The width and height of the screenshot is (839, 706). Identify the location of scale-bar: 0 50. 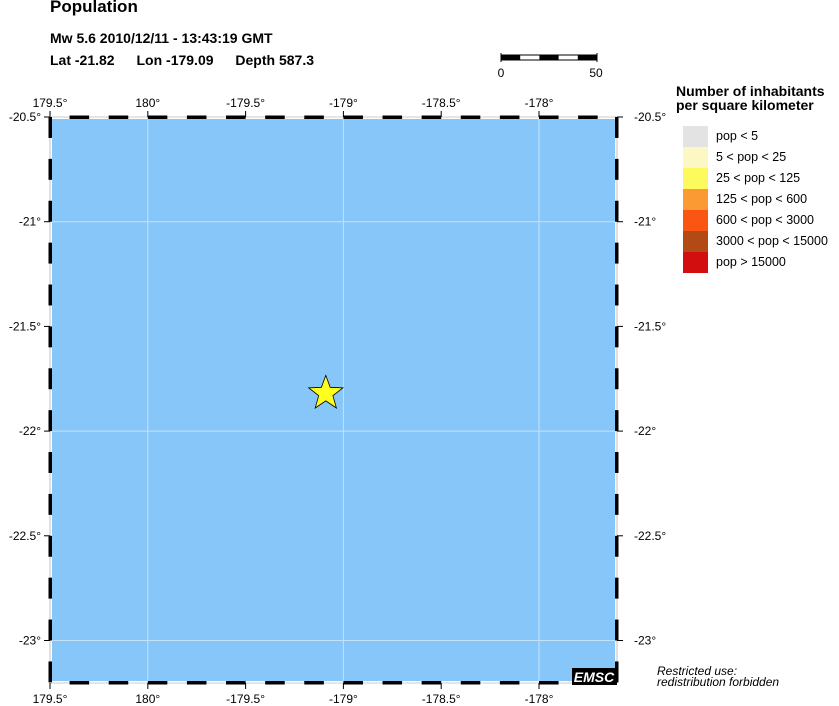
(550, 66).